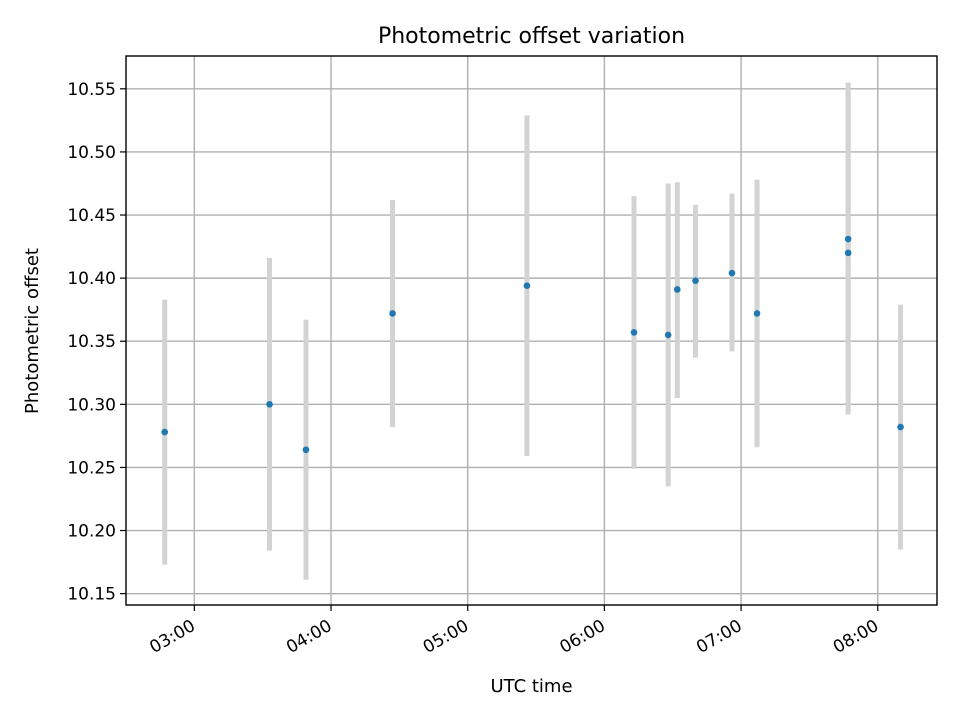 Image resolution: width=960 pixels, height=720 pixels. Describe the element at coordinates (91, 595) in the screenshot. I see `y-tick-label: 10.15` at that location.